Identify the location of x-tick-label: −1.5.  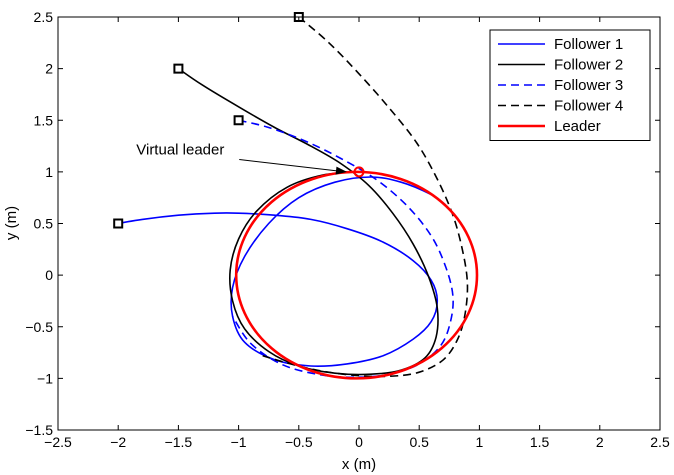
(179, 442).